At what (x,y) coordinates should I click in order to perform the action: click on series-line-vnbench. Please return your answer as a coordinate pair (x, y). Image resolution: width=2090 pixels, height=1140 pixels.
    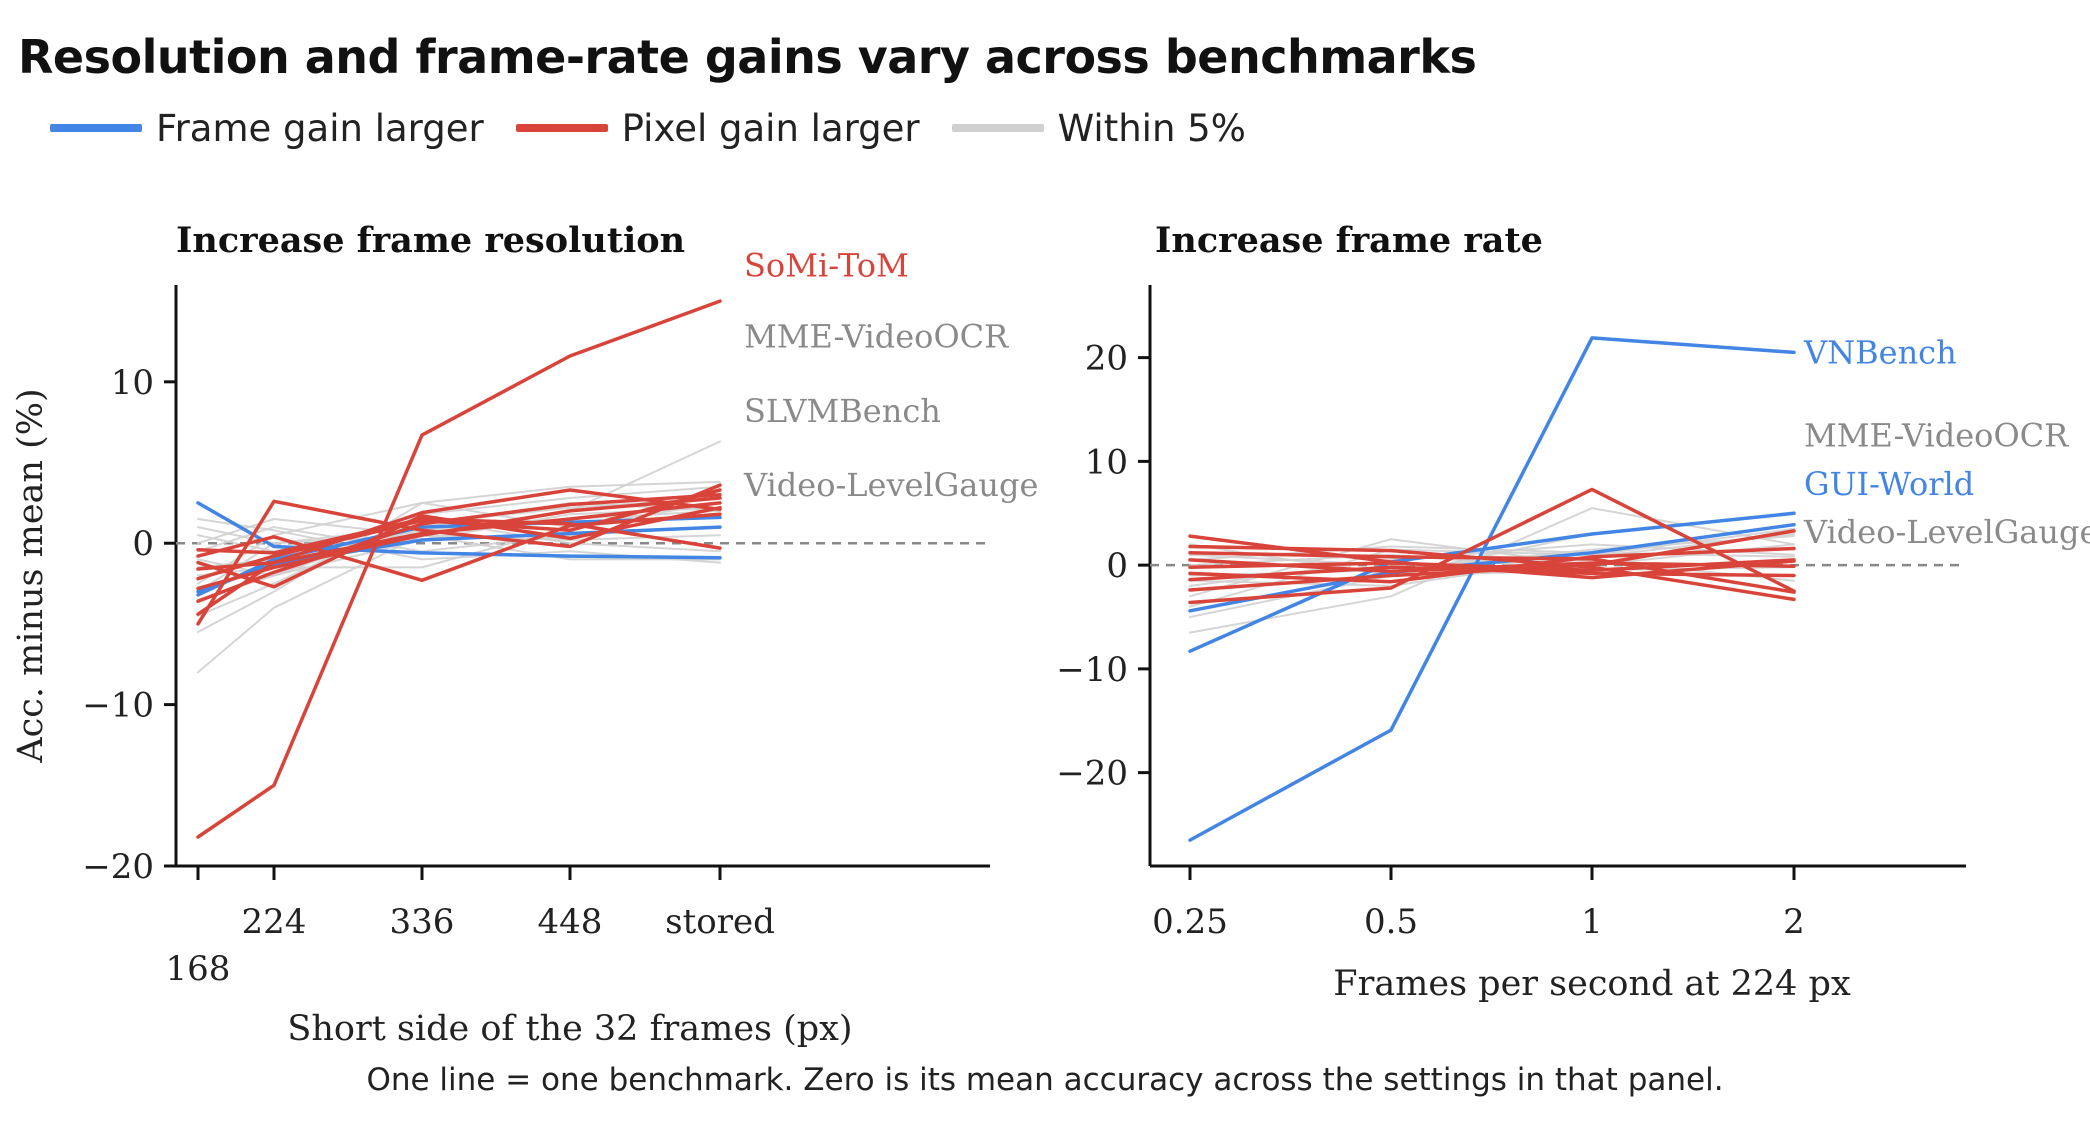
    Looking at the image, I should click on (1492, 589).